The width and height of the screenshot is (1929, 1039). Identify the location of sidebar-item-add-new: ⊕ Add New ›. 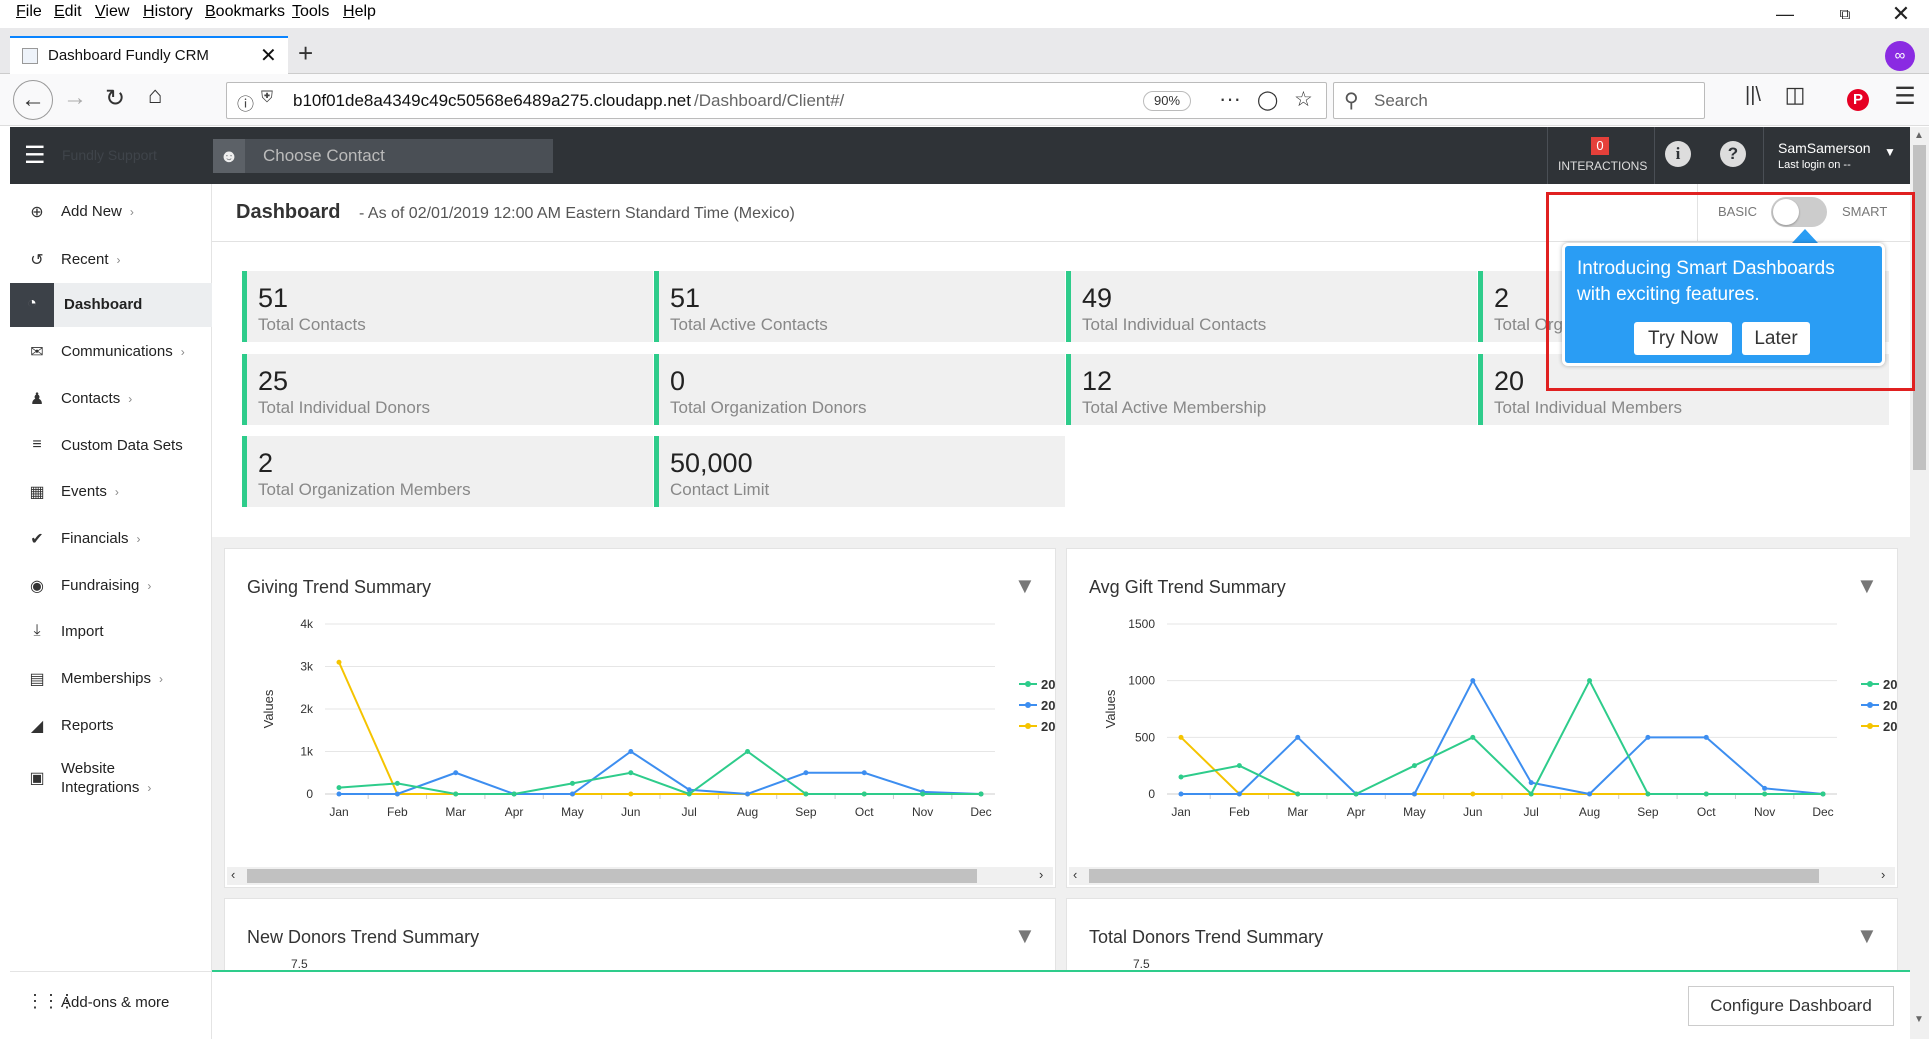
(111, 212).